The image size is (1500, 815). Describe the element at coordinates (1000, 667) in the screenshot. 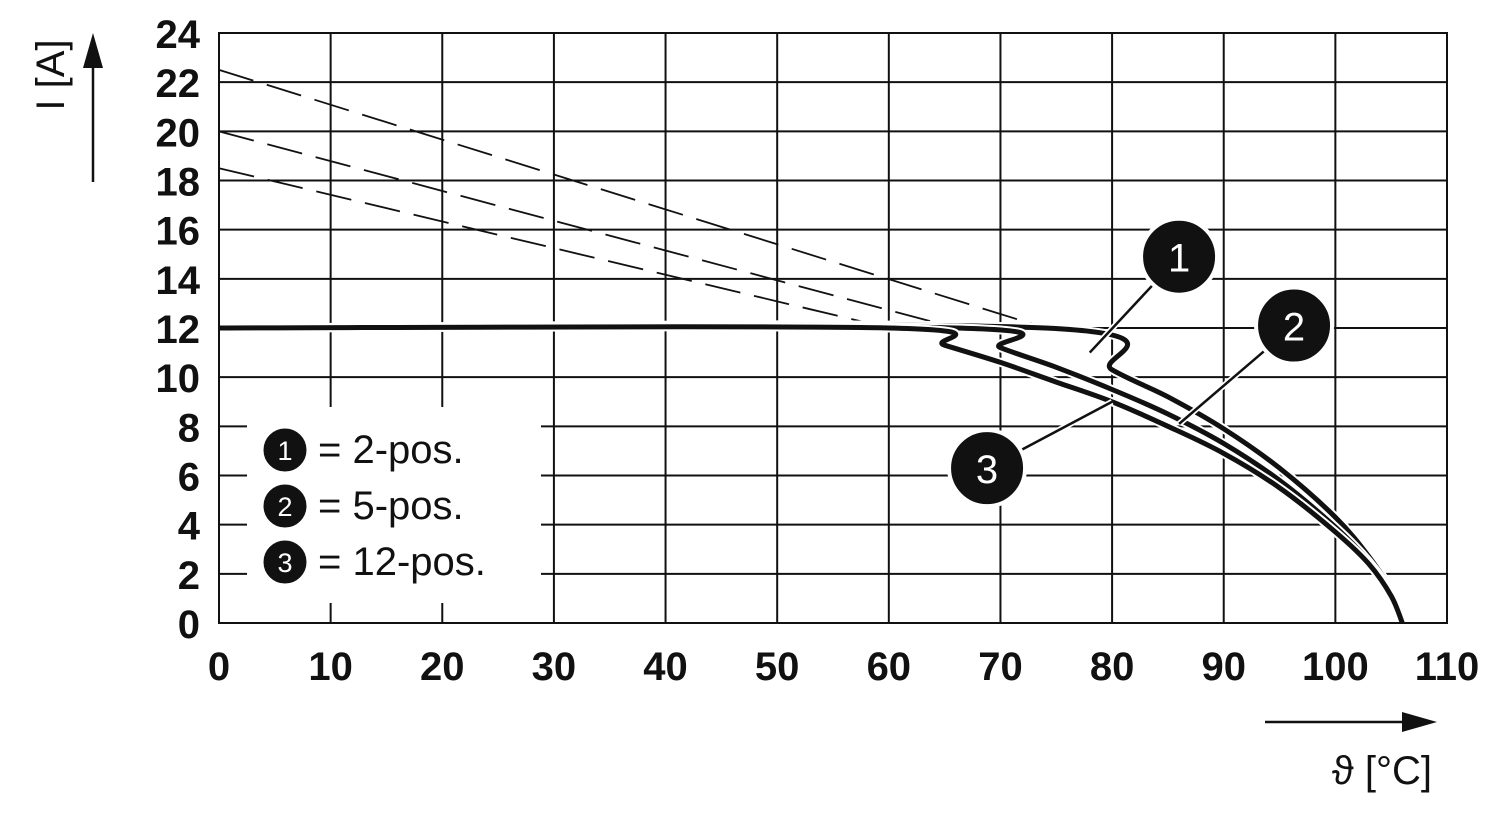

I see `x-tick-label: 70` at that location.